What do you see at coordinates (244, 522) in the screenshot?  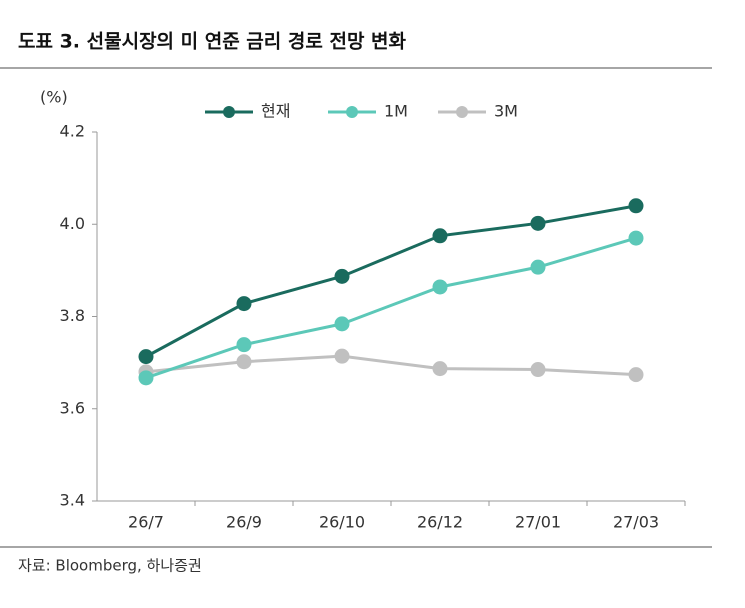 I see `x-tick-label: 26/9` at bounding box center [244, 522].